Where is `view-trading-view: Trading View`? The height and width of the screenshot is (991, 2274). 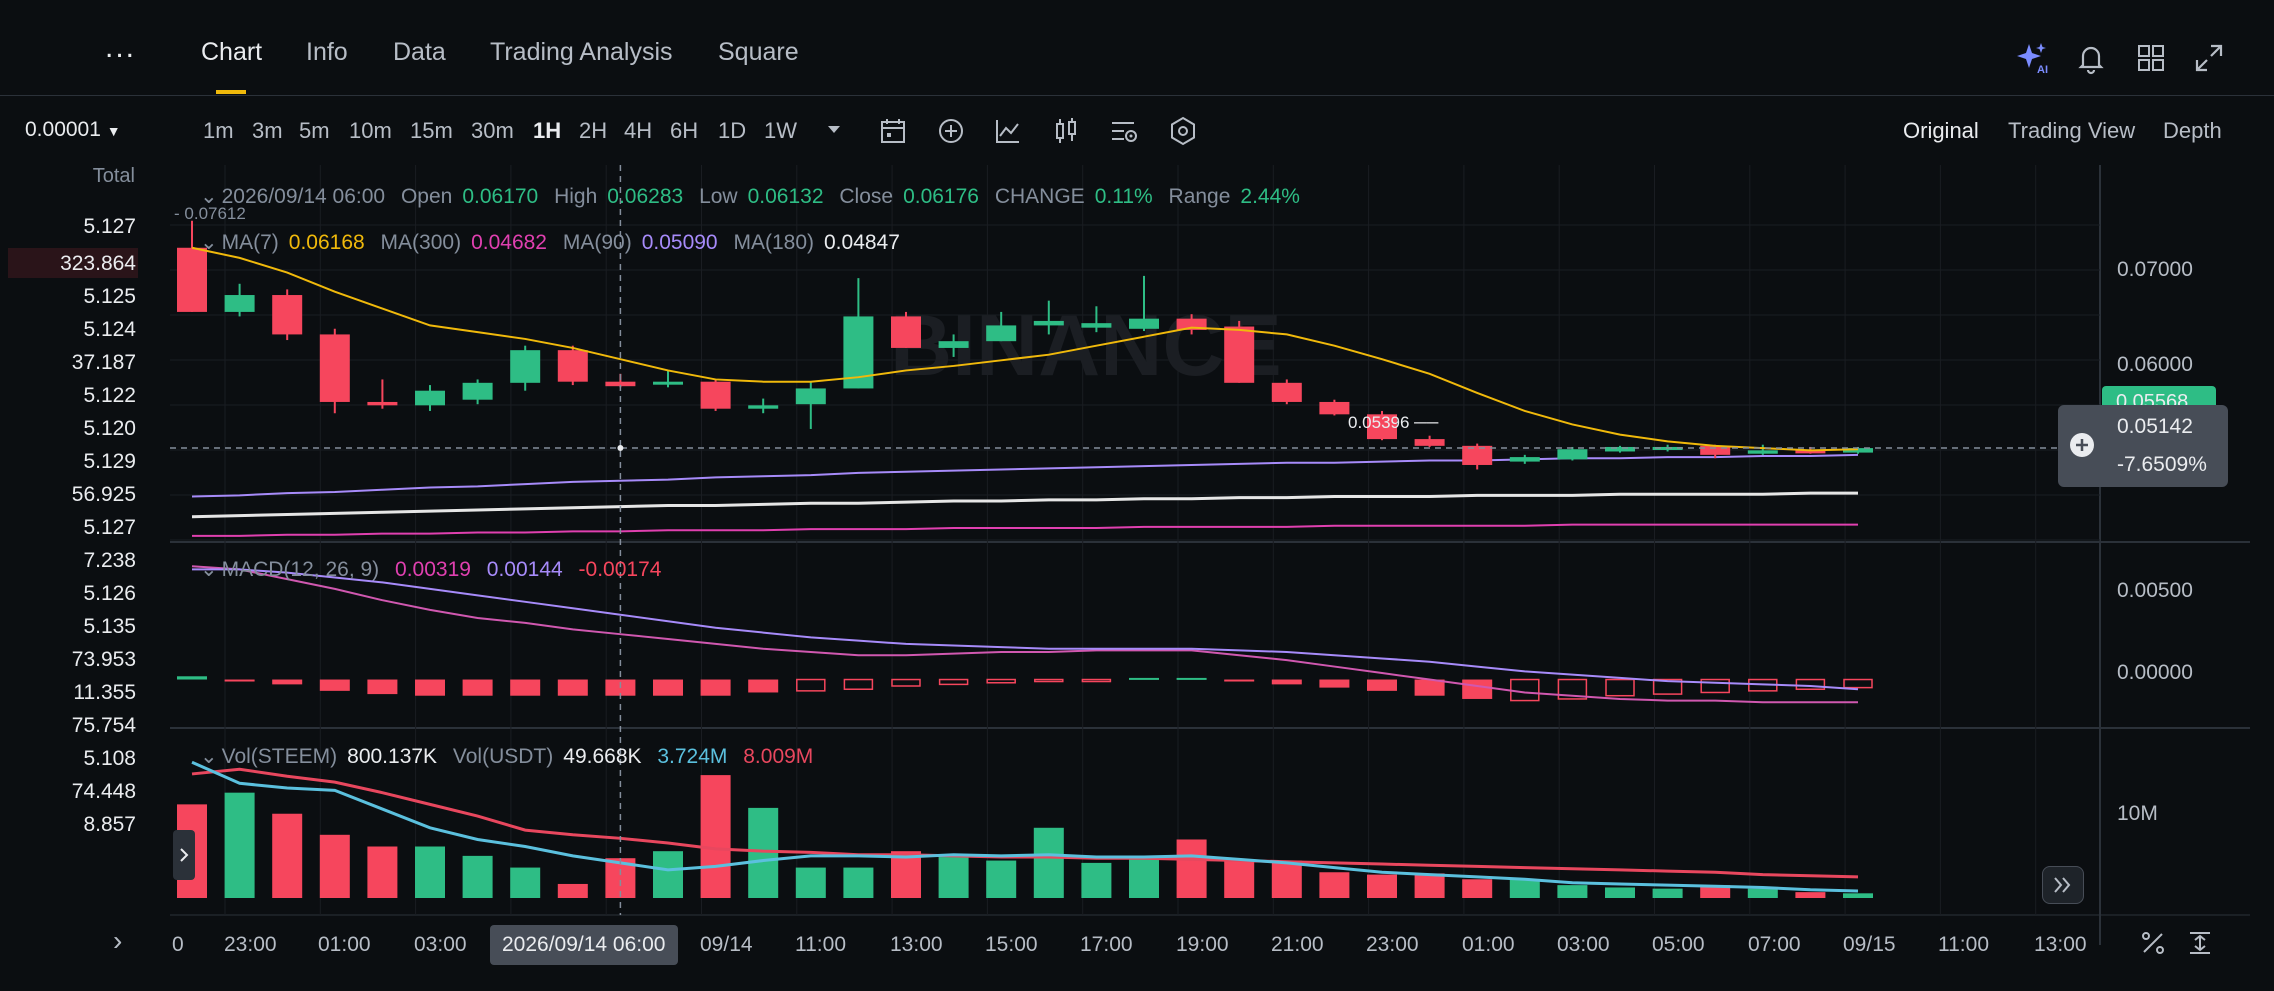 view-trading-view: Trading View is located at coordinates (2072, 130).